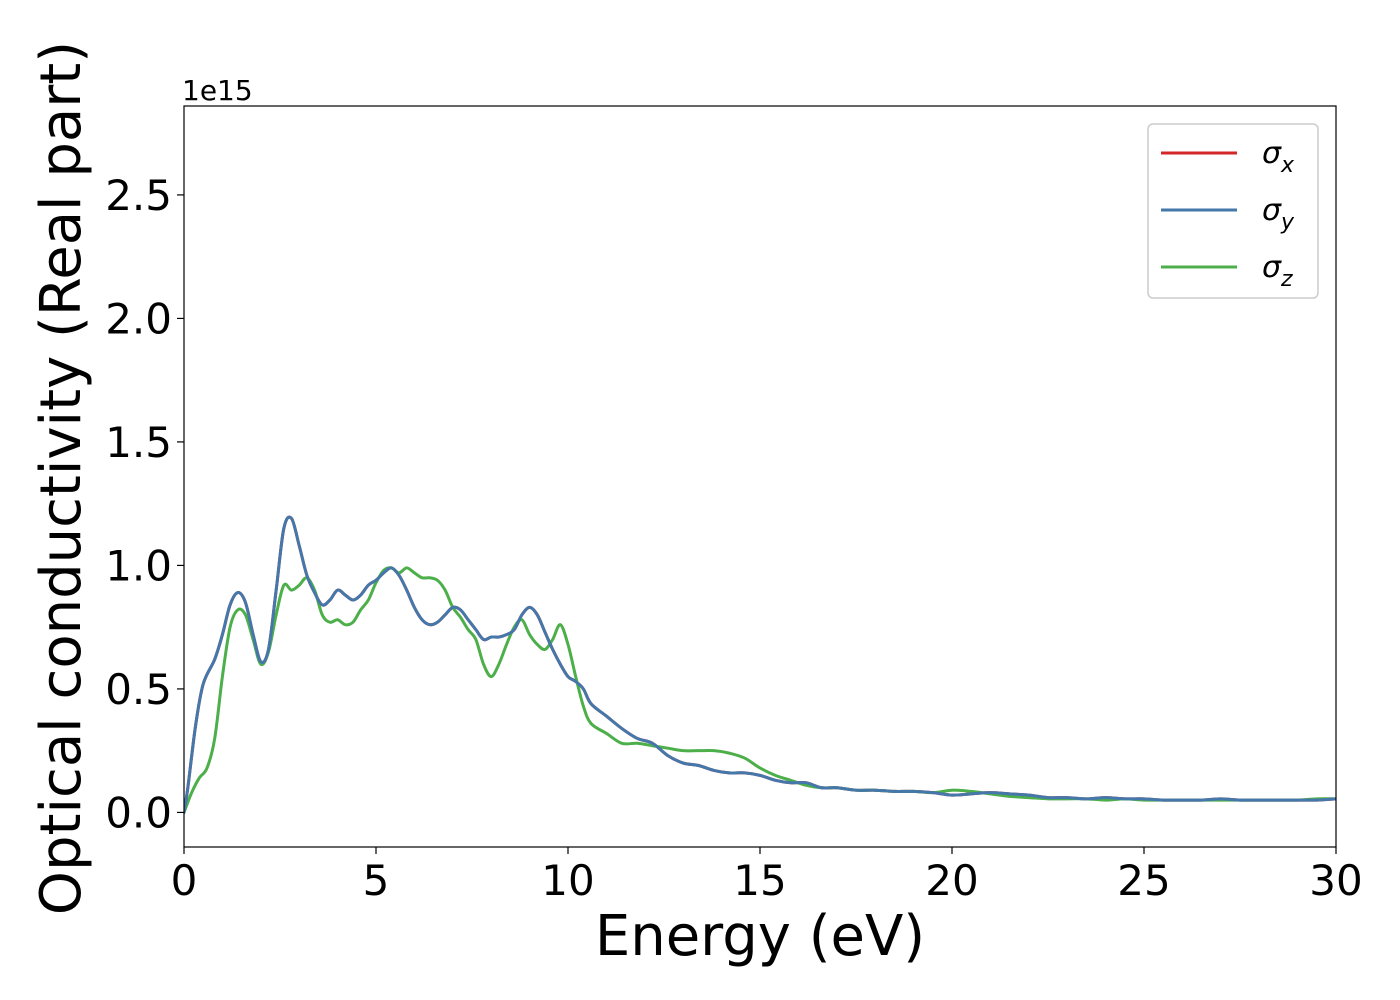  Describe the element at coordinates (760, 936) in the screenshot. I see `x-axis-label: Energy (eV)` at that location.